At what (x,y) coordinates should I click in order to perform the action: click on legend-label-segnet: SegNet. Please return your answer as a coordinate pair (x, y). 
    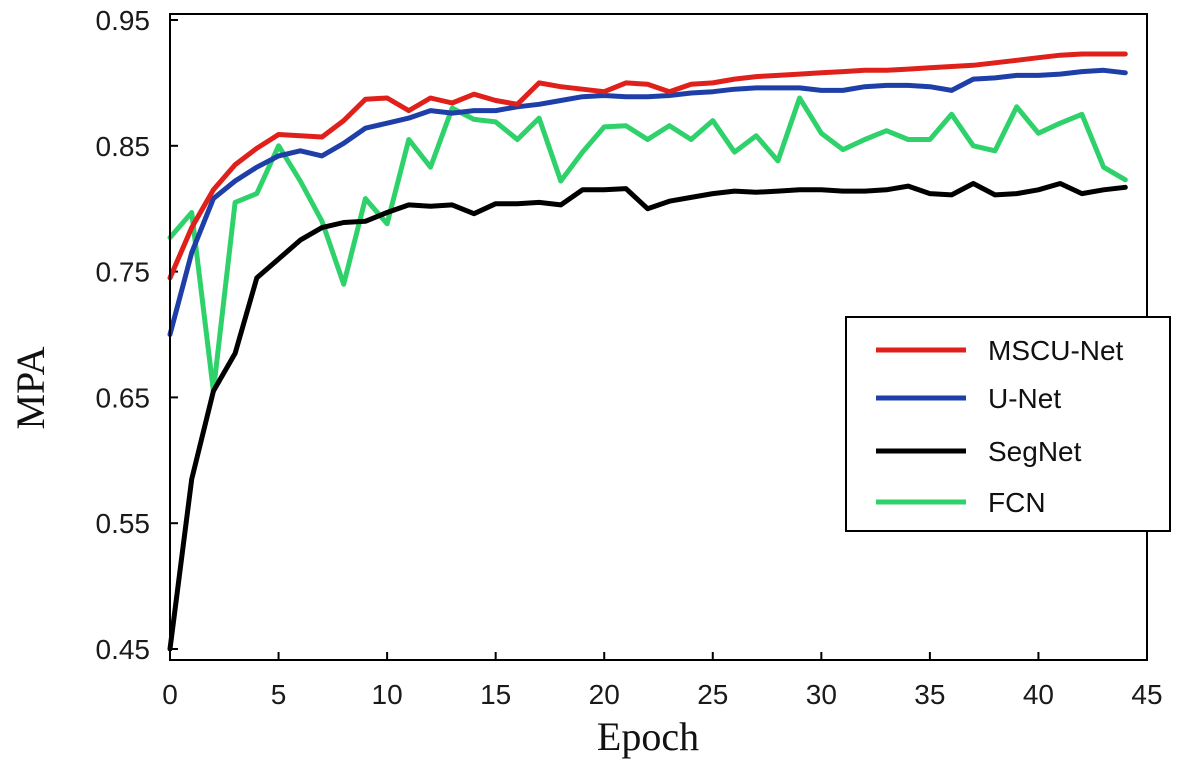
    Looking at the image, I should click on (1035, 451).